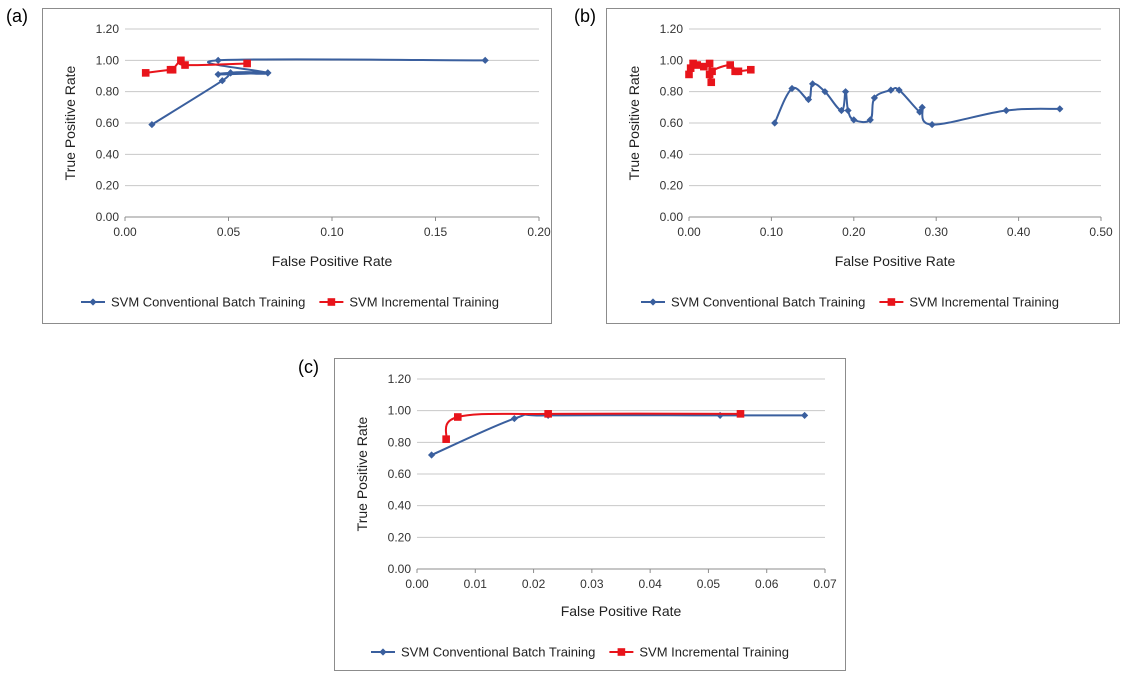 Image resolution: width=1128 pixels, height=675 pixels. I want to click on x-tick-label: 0.20, so click(539, 232).